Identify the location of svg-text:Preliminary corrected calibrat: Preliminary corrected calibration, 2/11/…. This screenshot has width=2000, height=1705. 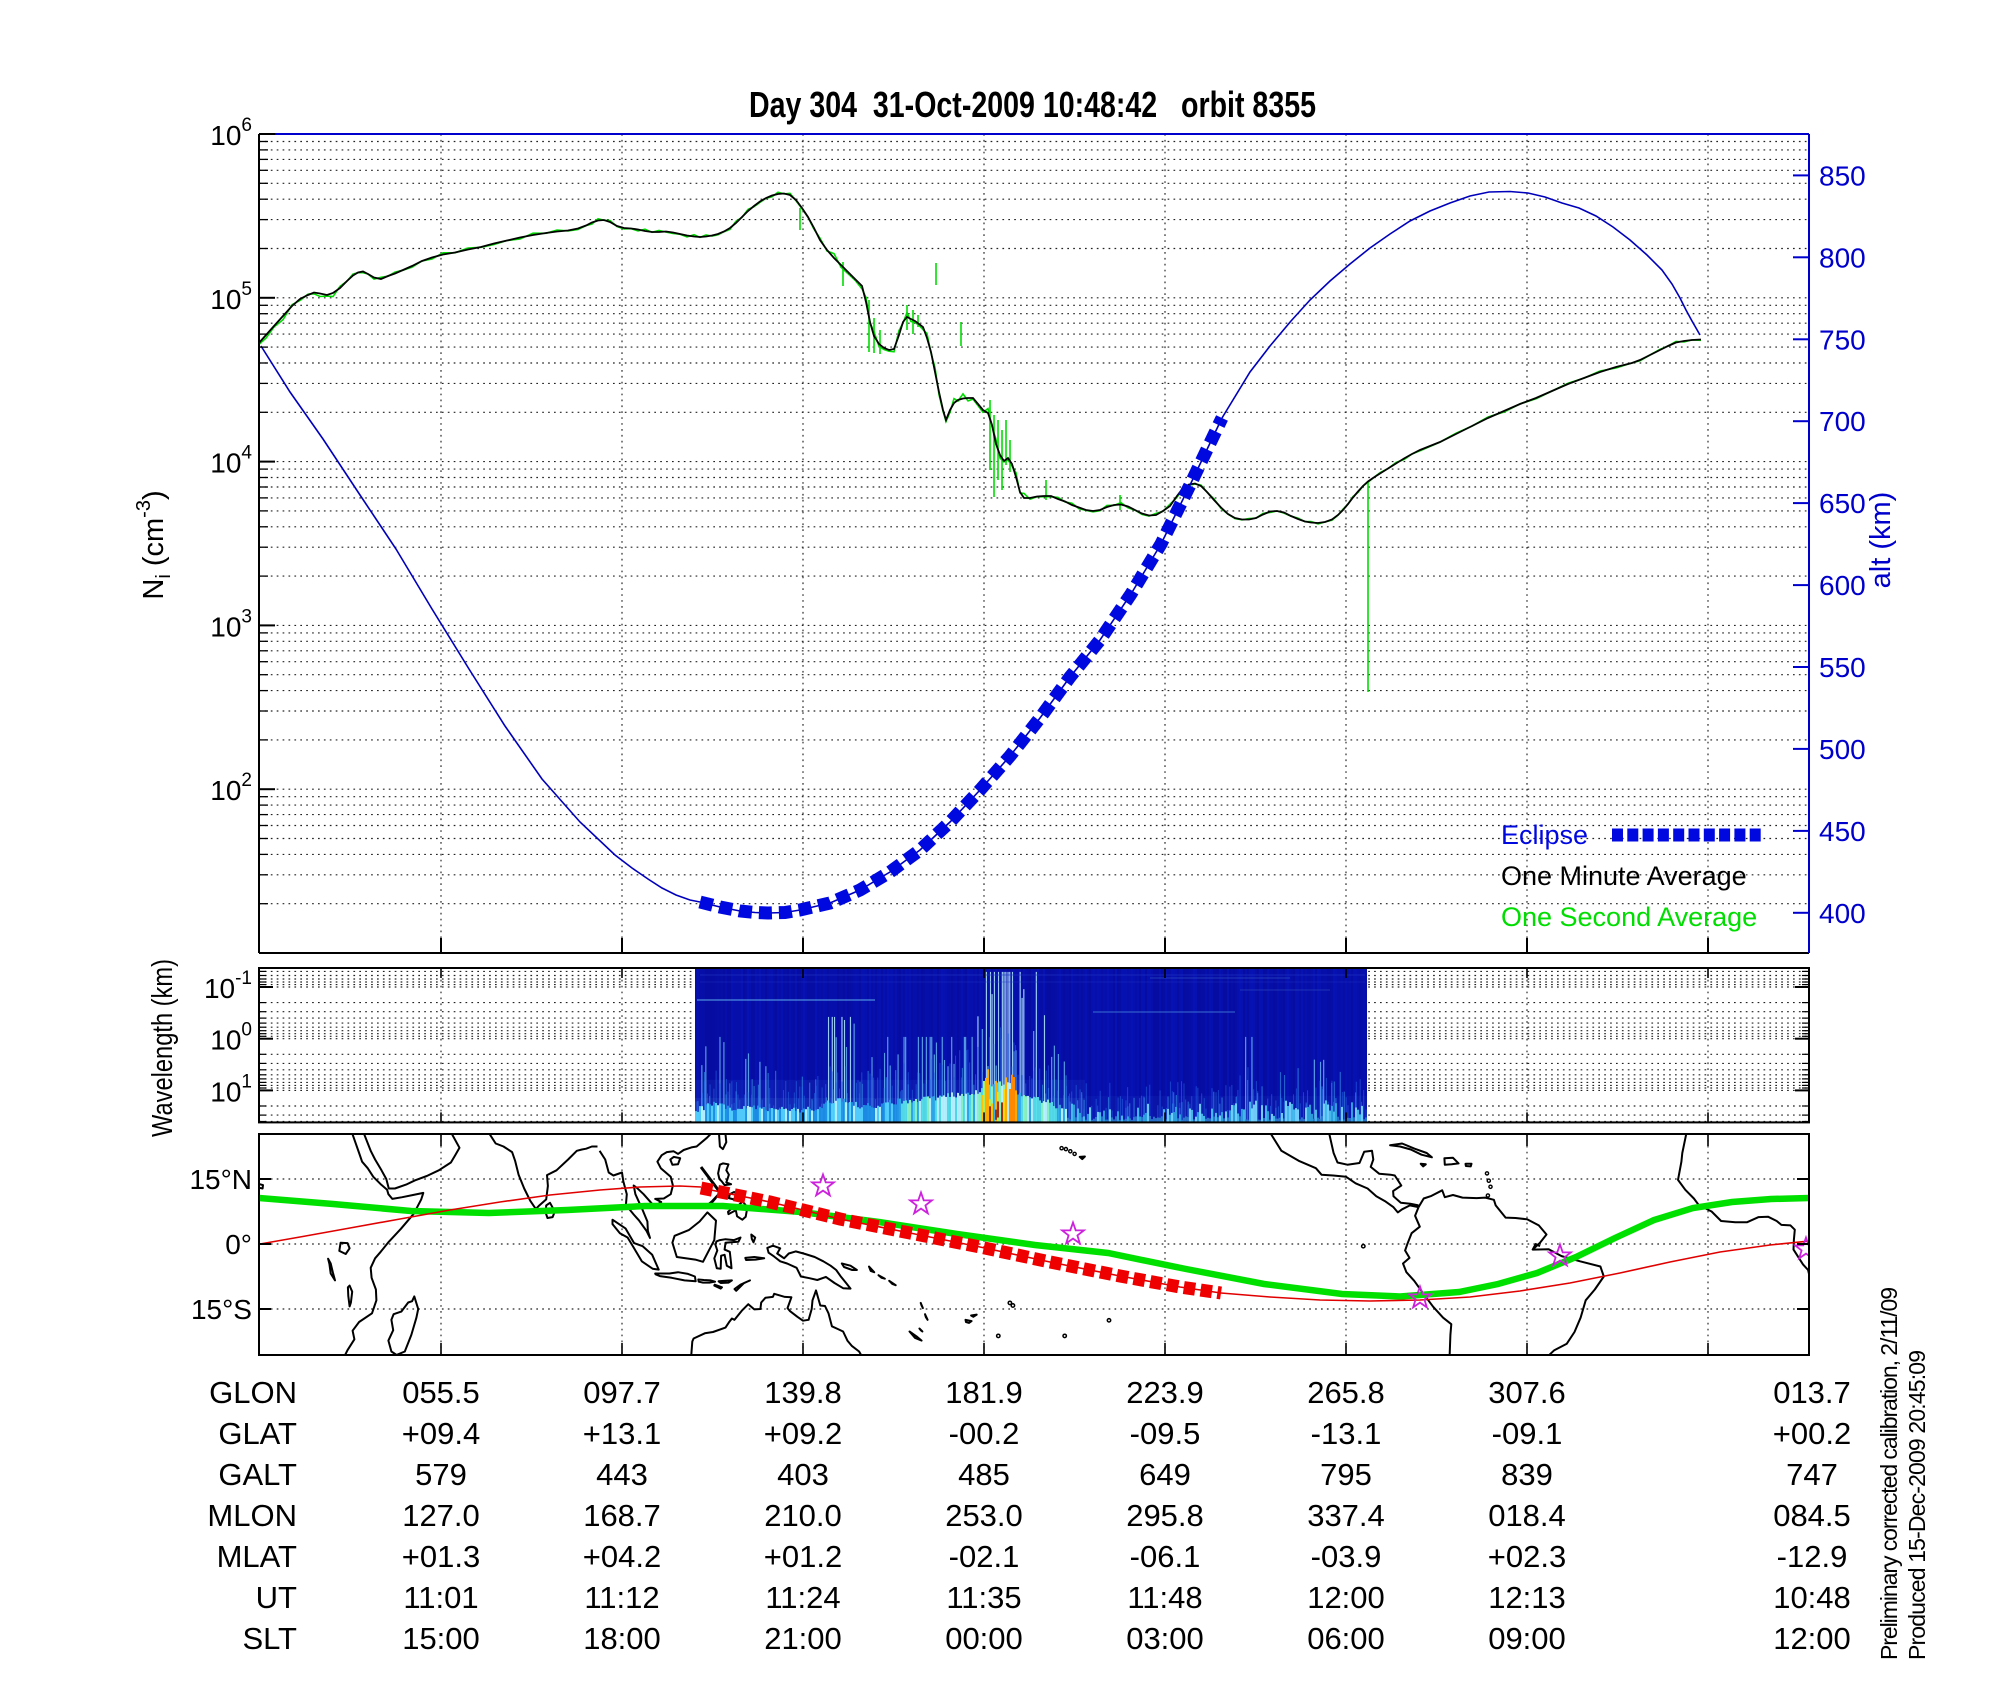
(1889, 1473).